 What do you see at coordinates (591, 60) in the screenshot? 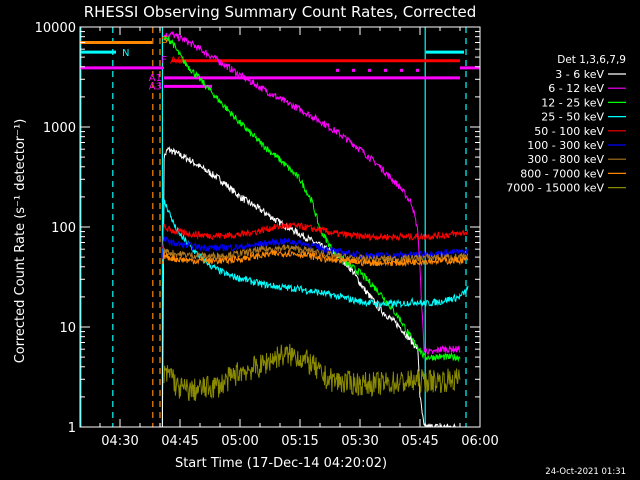
I see `legend-title: Det 1,3,6,7,9` at bounding box center [591, 60].